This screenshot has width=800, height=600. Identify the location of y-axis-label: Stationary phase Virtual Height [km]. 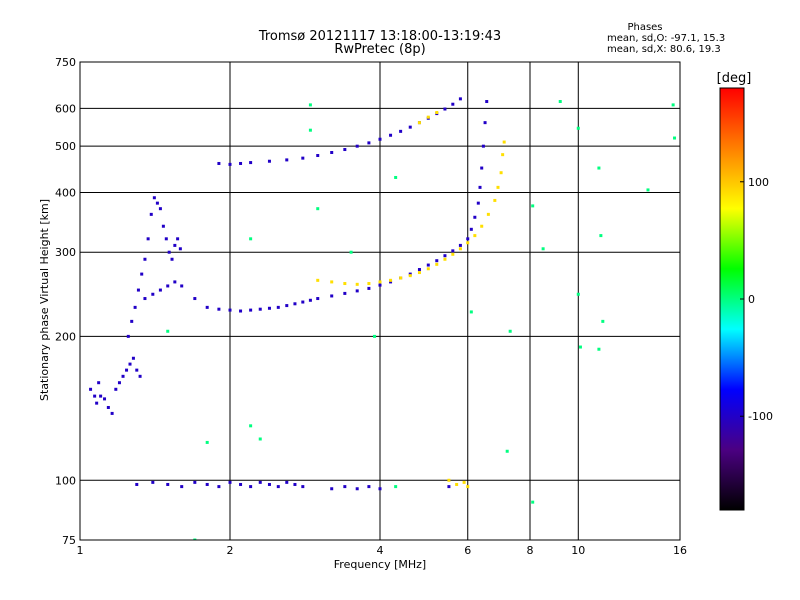
(44, 300).